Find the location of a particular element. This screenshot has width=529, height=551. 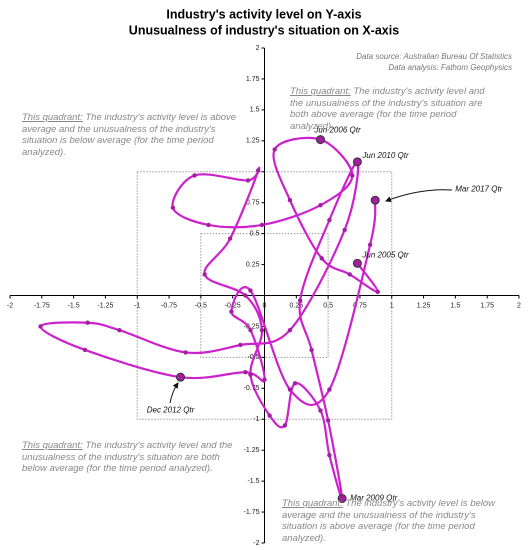

chart-title: Industry's activity level on Y-axis is located at coordinates (263, 14).